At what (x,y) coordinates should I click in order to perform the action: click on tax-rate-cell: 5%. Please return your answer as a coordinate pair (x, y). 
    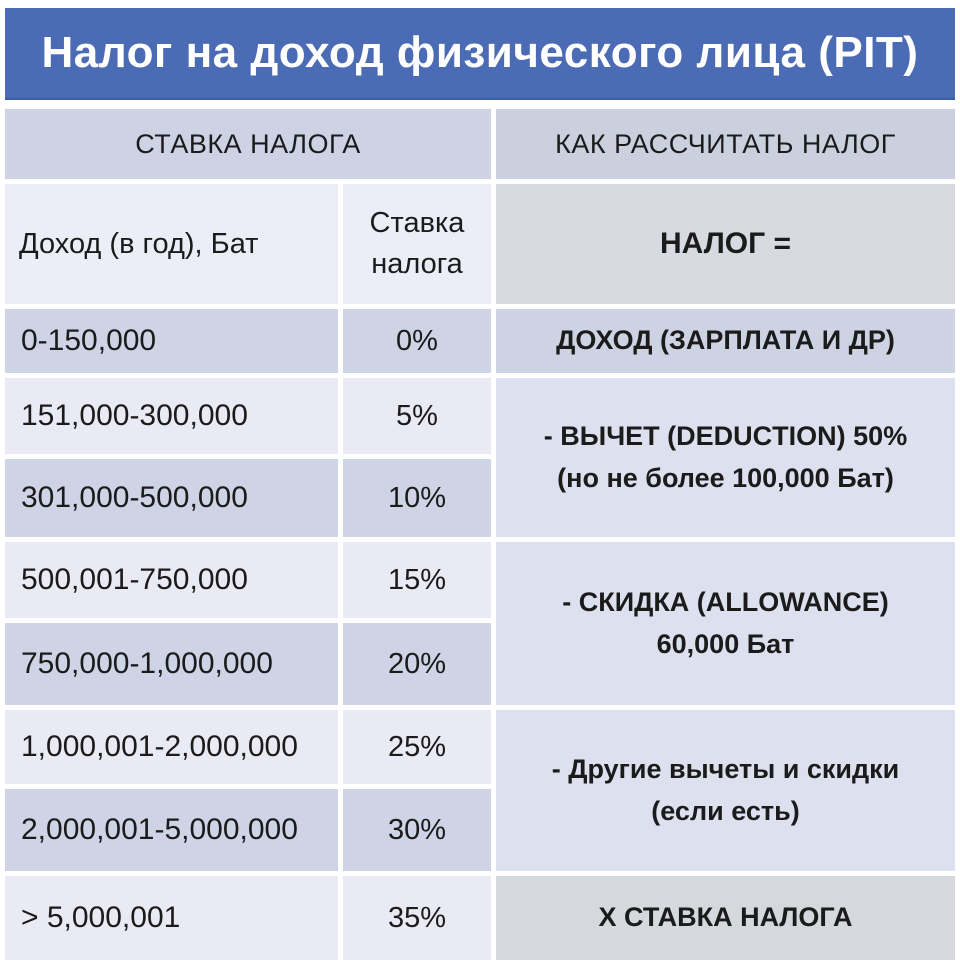
    Looking at the image, I should click on (417, 416).